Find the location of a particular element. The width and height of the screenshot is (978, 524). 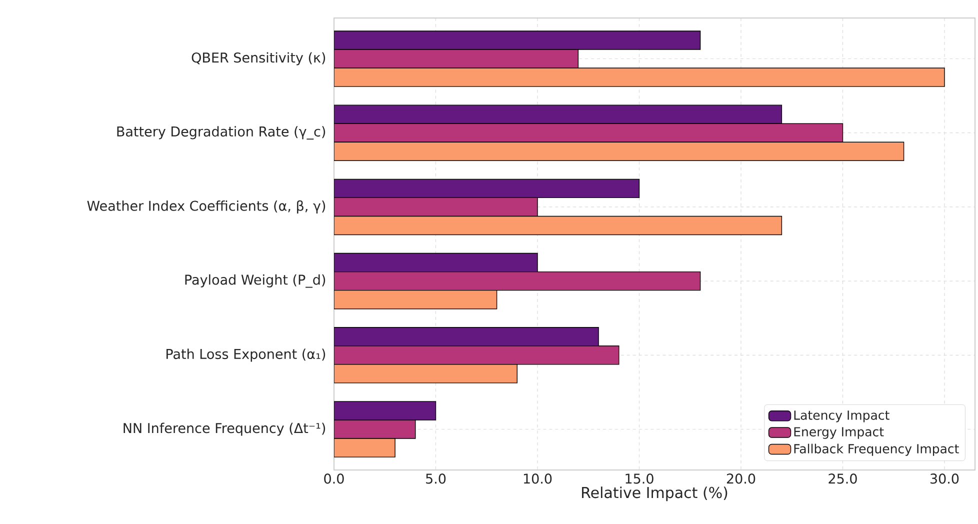

y-tick-label: Payload Weight (P_d) is located at coordinates (255, 281).